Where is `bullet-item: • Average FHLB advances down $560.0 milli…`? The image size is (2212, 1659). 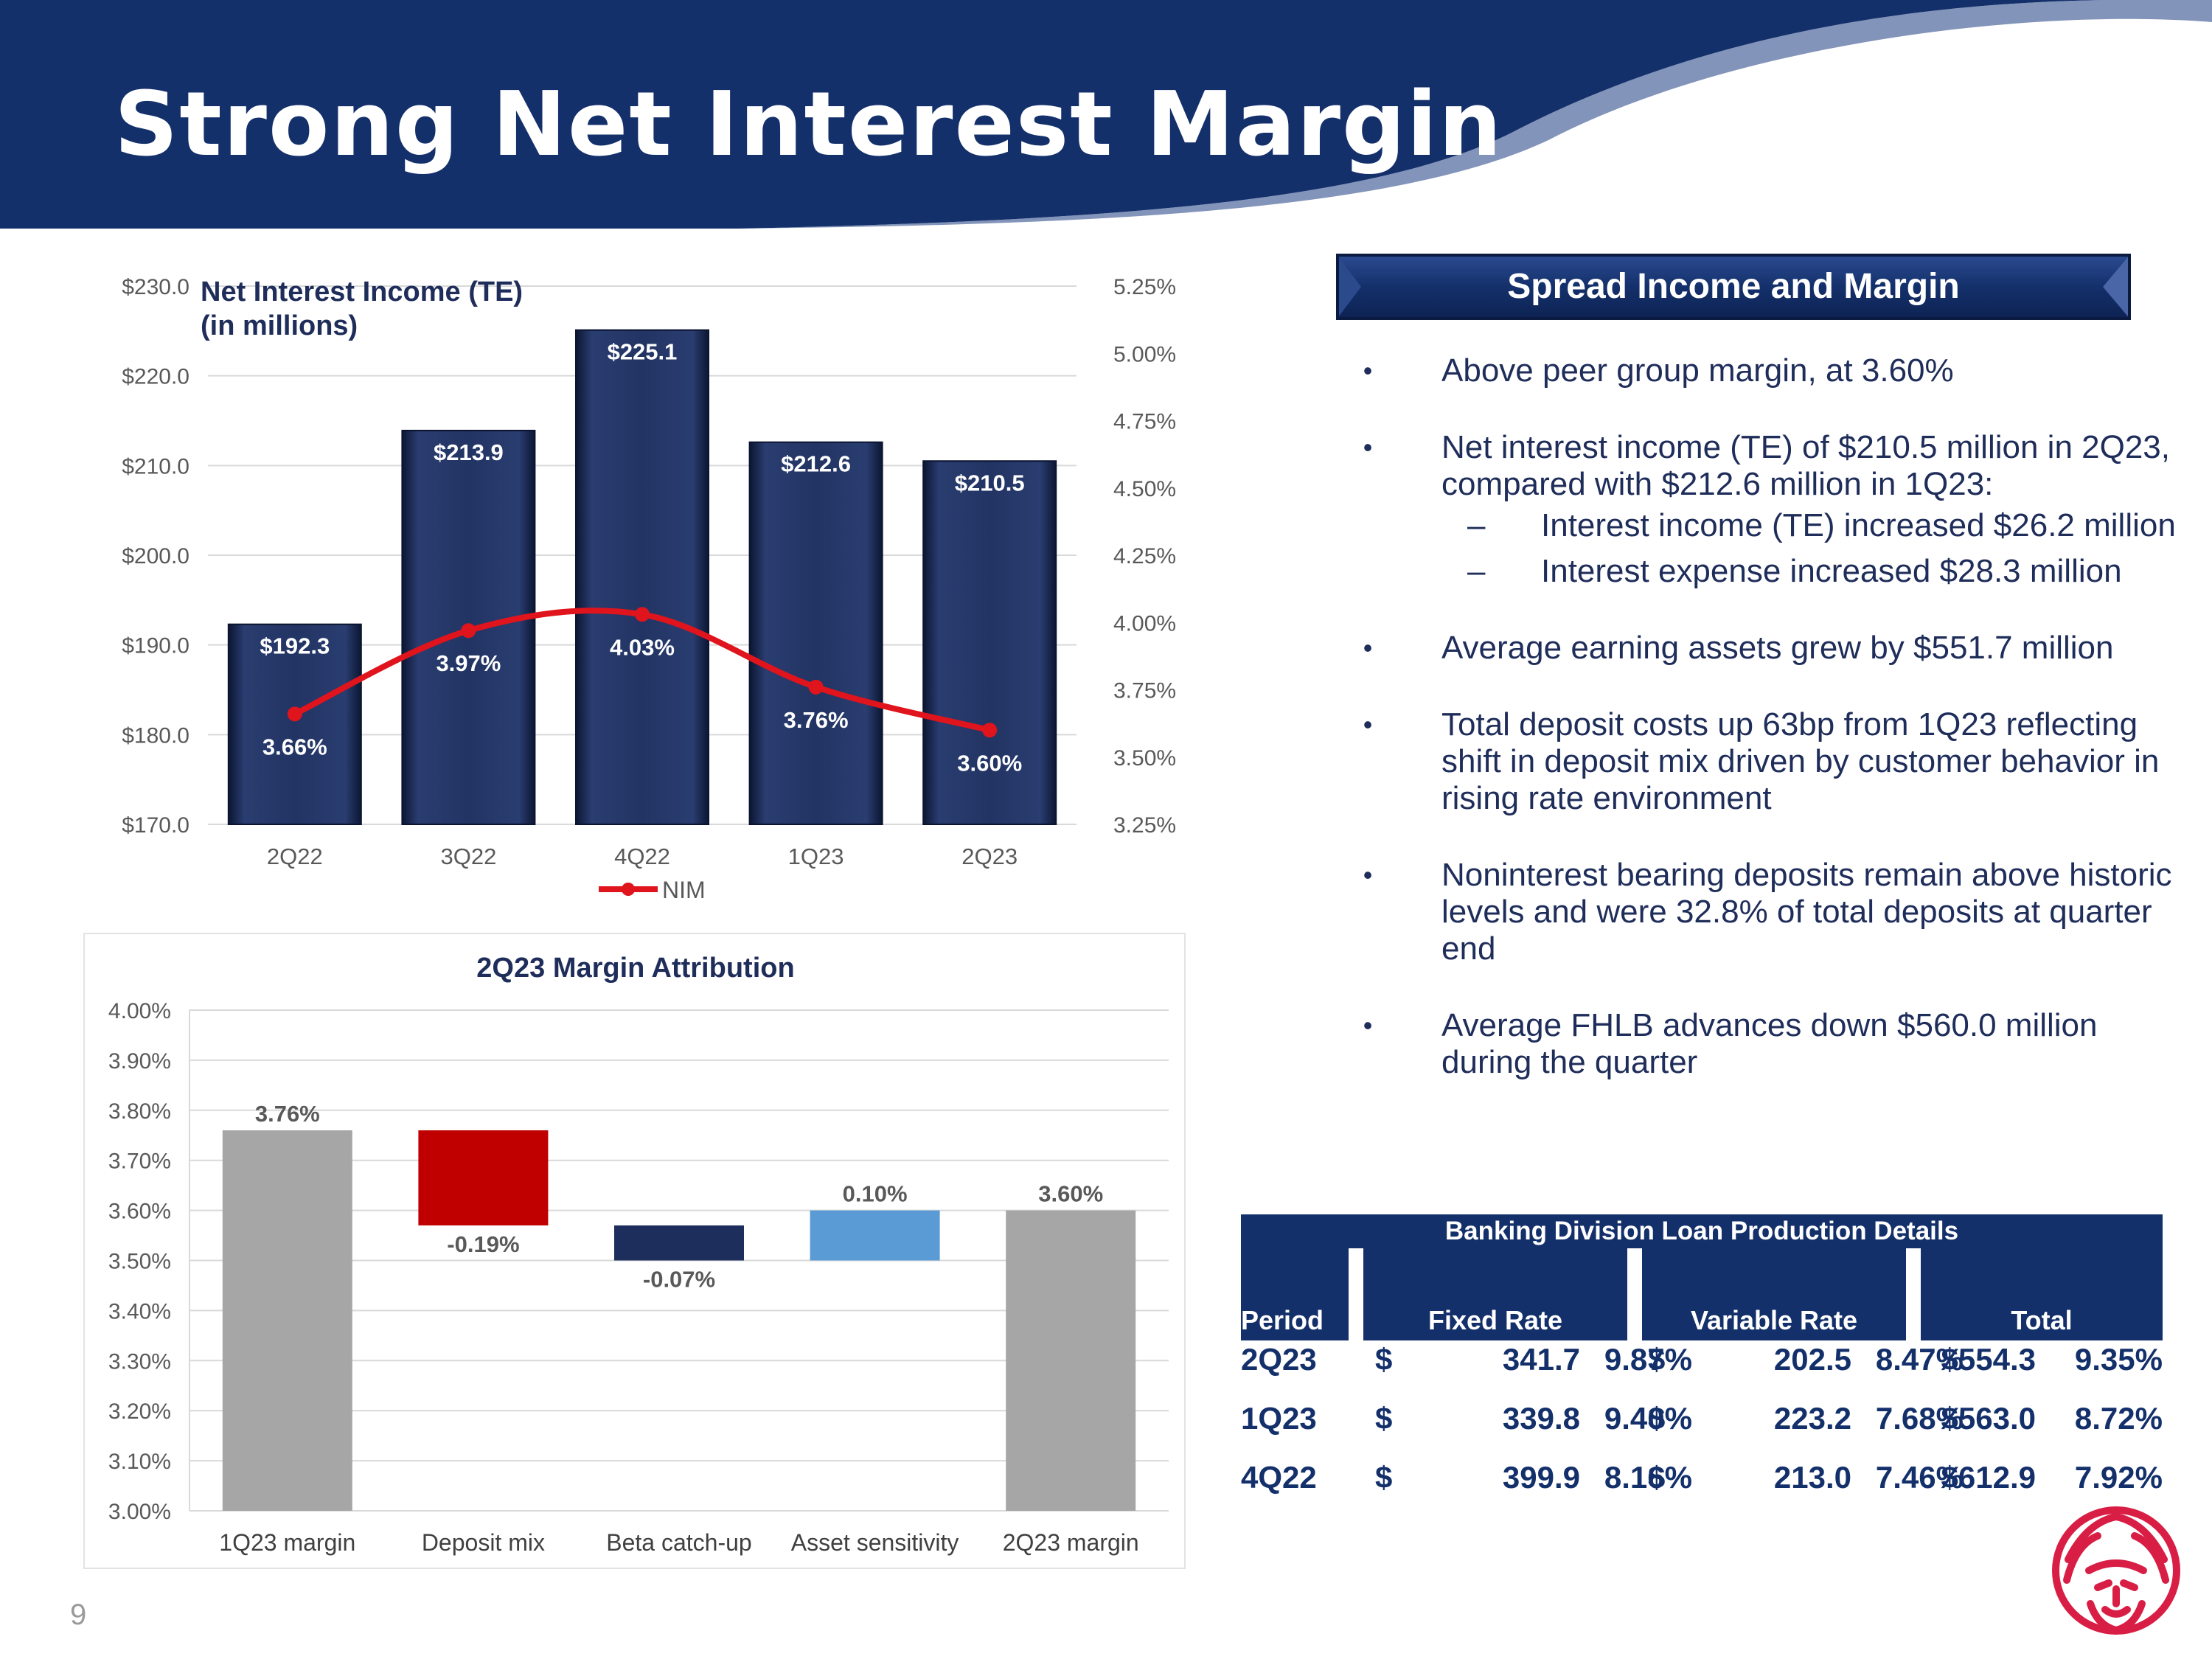 bullet-item: • Average FHLB advances down $560.0 milli… is located at coordinates (1770, 1044).